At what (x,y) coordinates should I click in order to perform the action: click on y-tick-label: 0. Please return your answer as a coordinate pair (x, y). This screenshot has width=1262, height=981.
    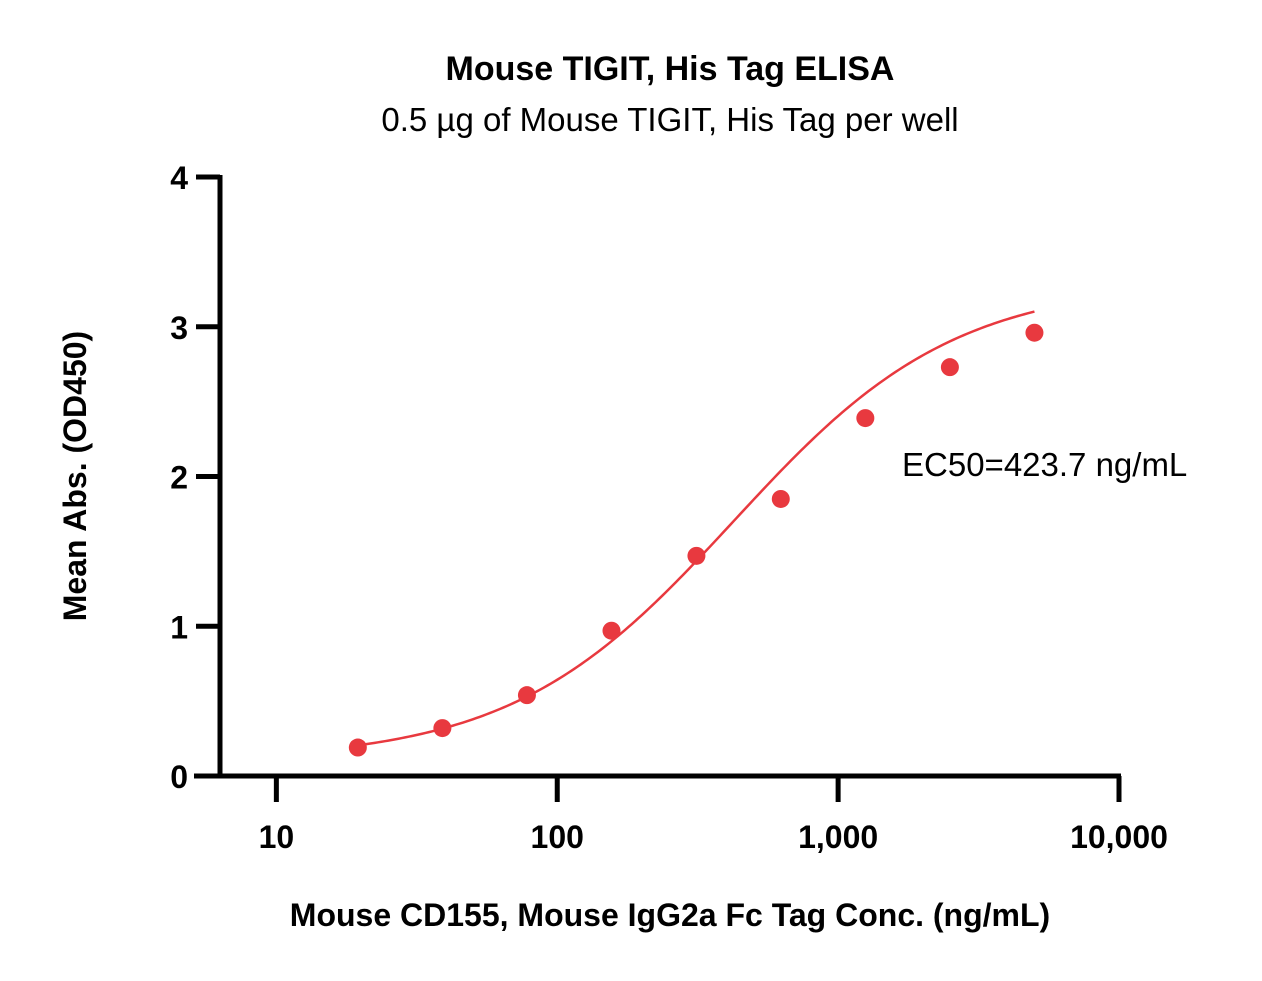
    Looking at the image, I should click on (179, 777).